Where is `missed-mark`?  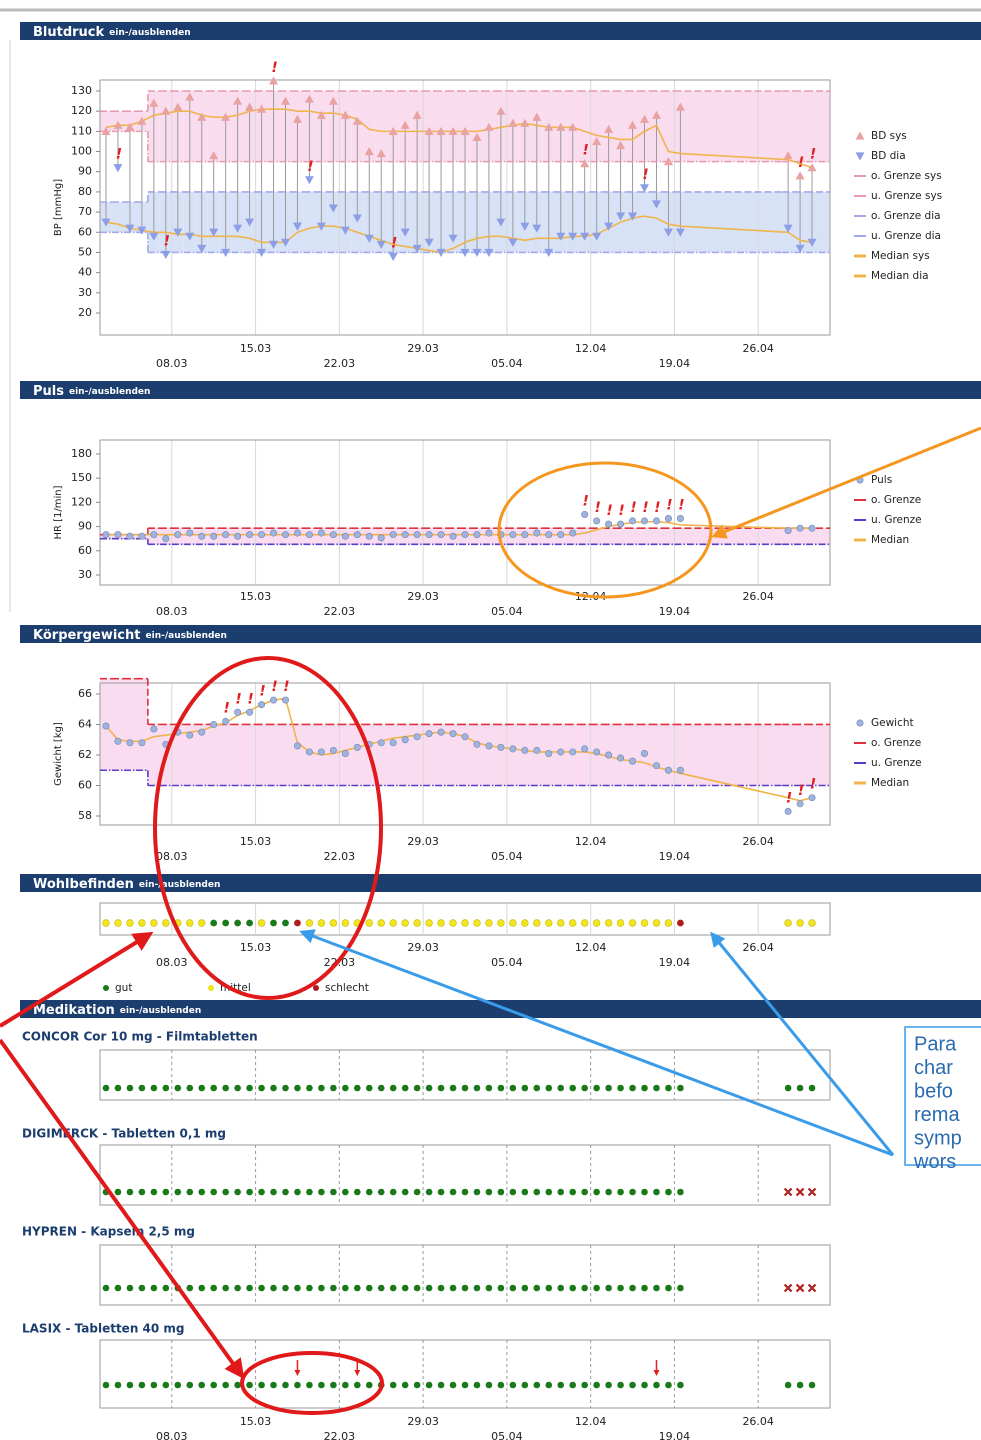 missed-mark is located at coordinates (788, 1192).